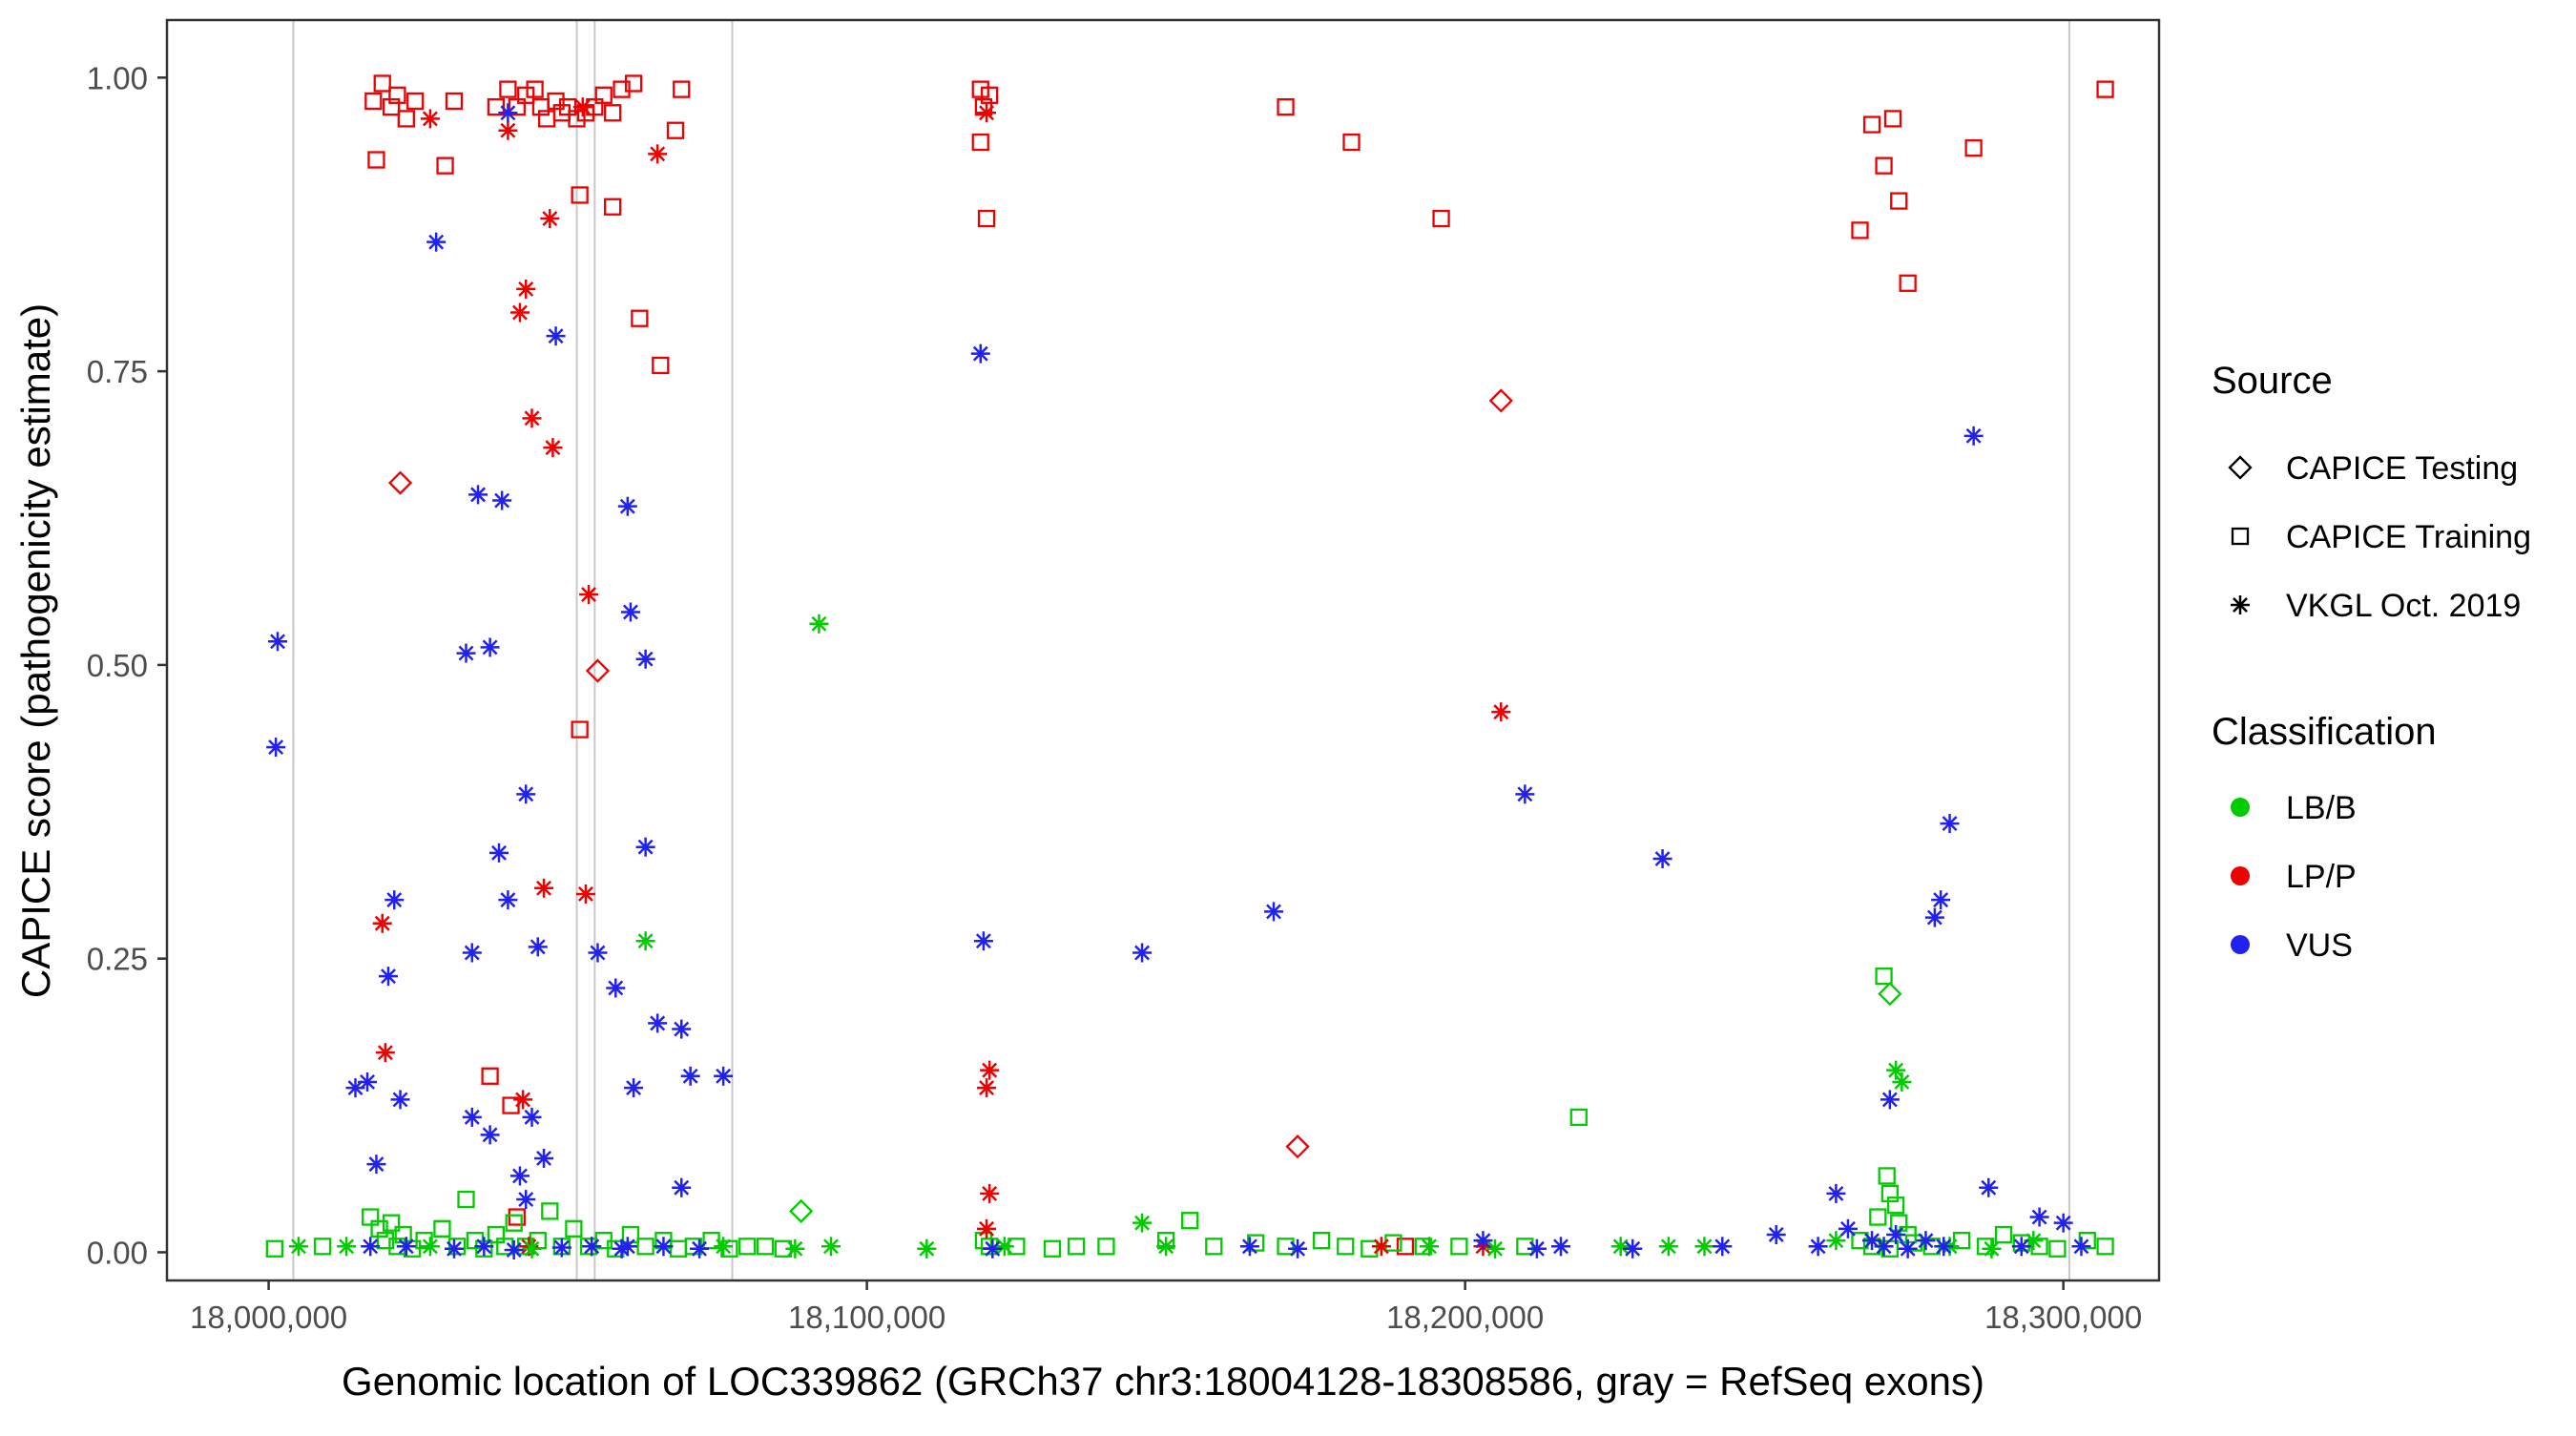 Image resolution: width=2576 pixels, height=1436 pixels. What do you see at coordinates (866, 1317) in the screenshot?
I see `x-tick-label: 18,100,000` at bounding box center [866, 1317].